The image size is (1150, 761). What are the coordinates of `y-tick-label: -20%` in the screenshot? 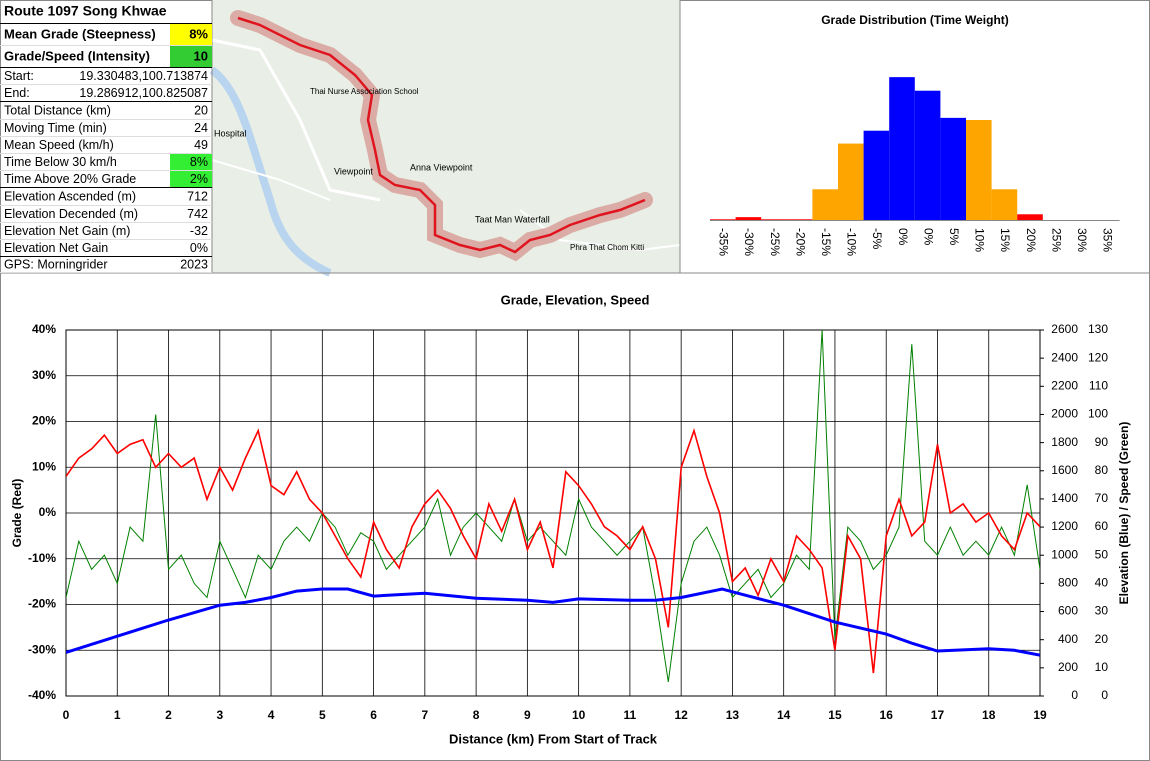 It's located at (42, 604).